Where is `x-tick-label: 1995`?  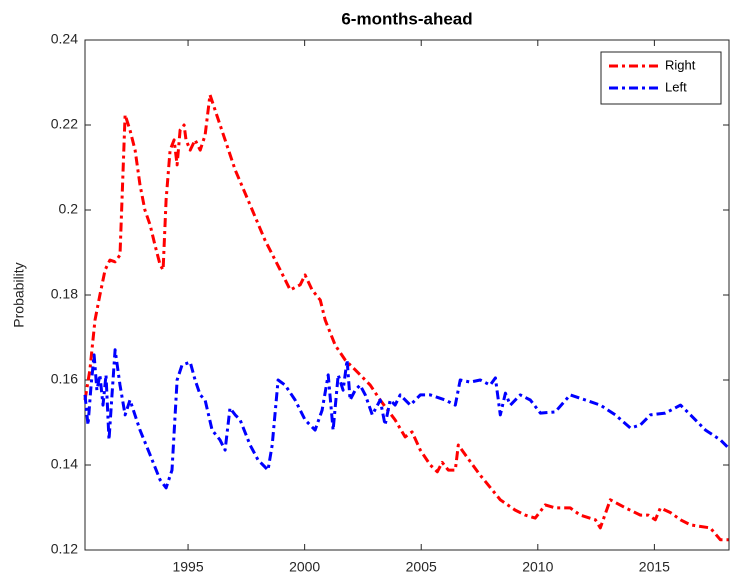 x-tick-label: 1995 is located at coordinates (187, 567).